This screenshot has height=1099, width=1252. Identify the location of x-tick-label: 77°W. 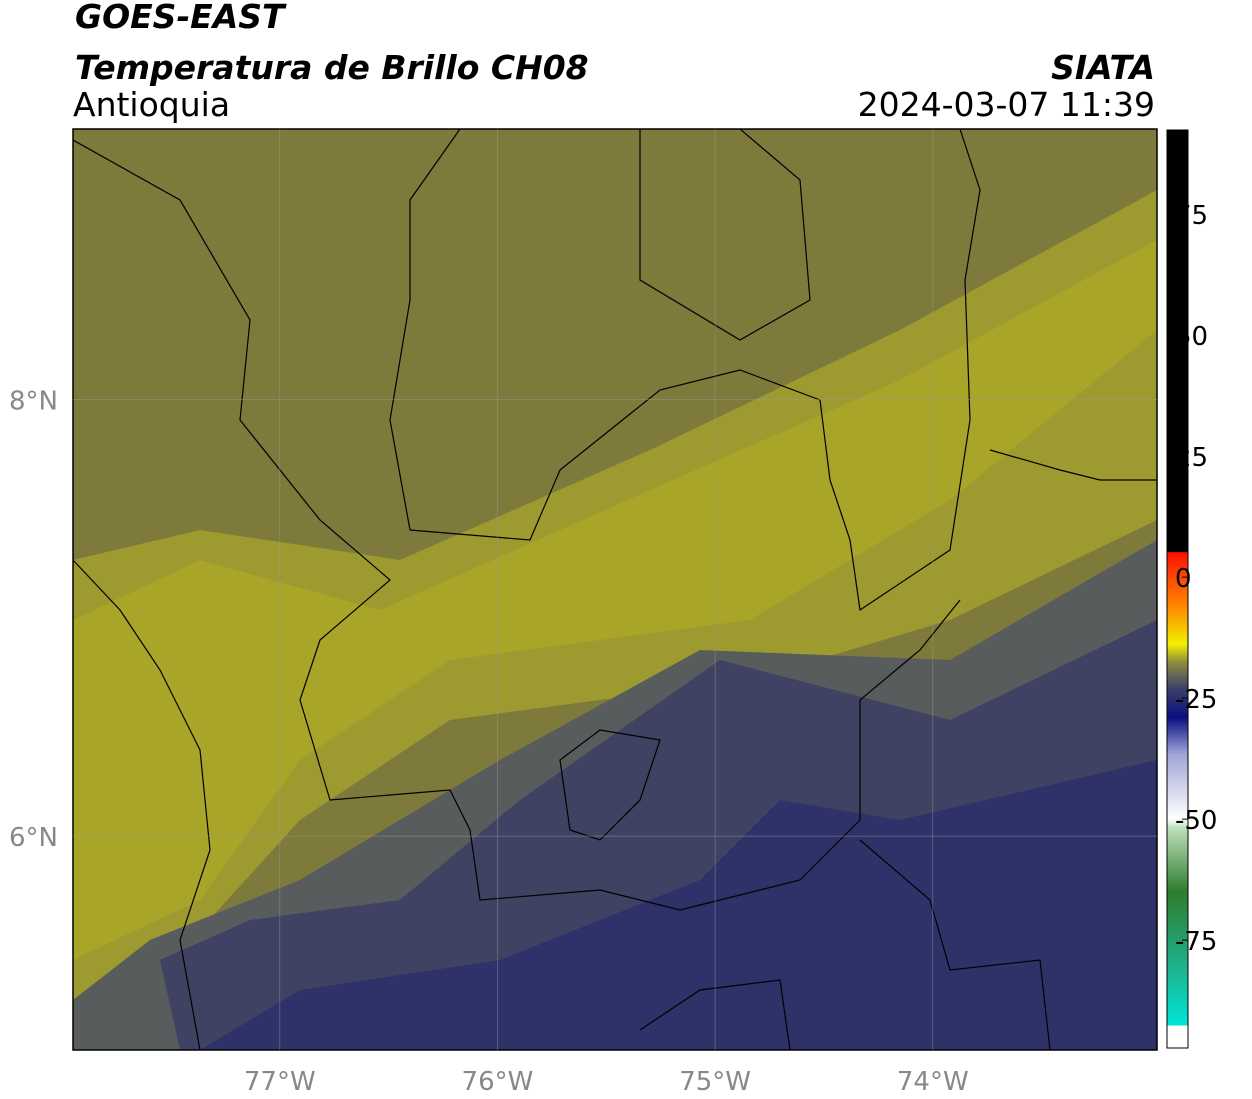
(280, 1082).